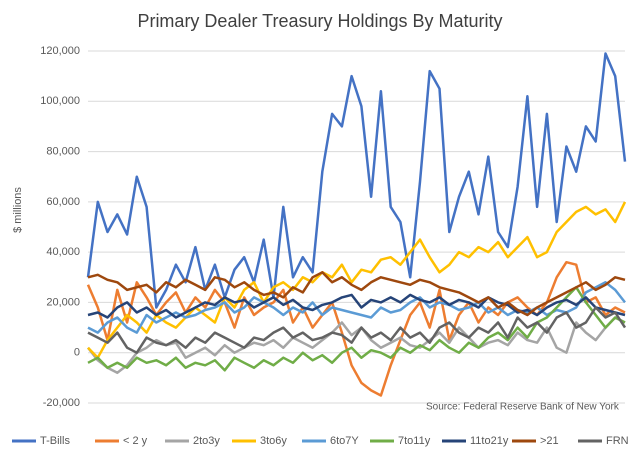 This screenshot has width=640, height=464. I want to click on y-tick-label: -20,000, so click(61, 403).